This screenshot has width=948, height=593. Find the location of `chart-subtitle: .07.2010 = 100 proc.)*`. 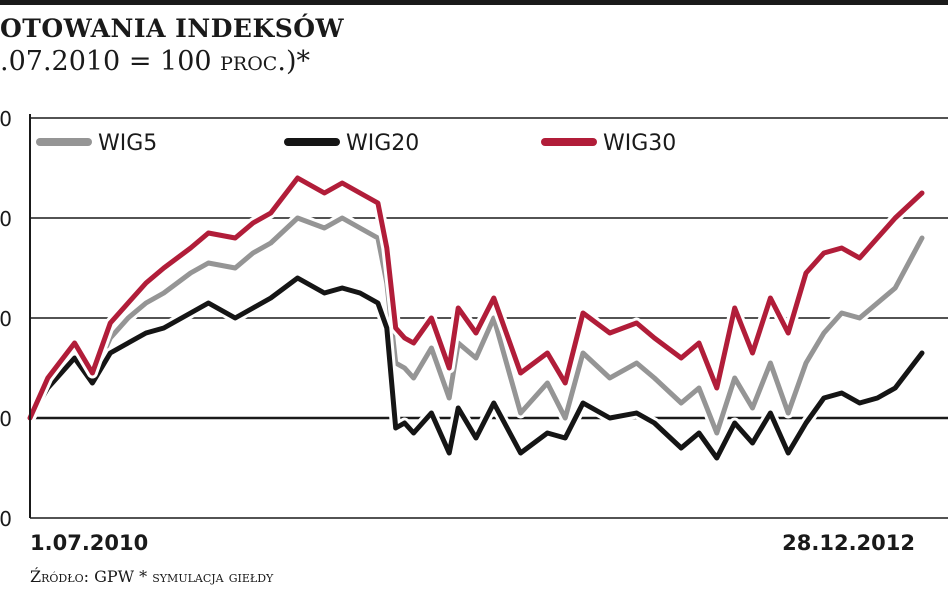

chart-subtitle: .07.2010 = 100 proc.)* is located at coordinates (155, 61).